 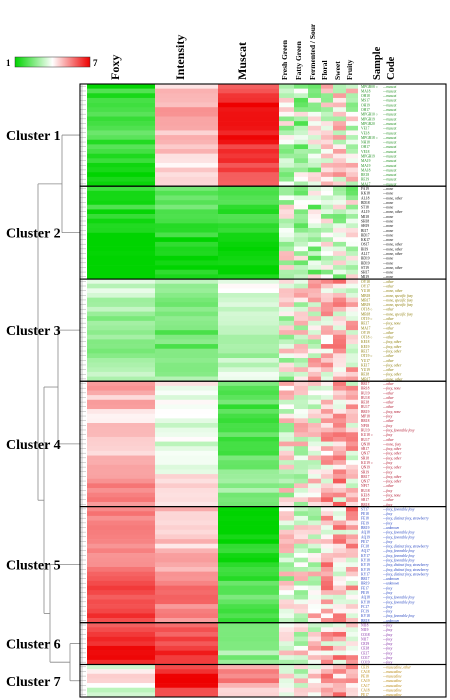 I want to click on sample-descriptor: —foxy, distinct foxy, strawberry, so click(x=405, y=519).